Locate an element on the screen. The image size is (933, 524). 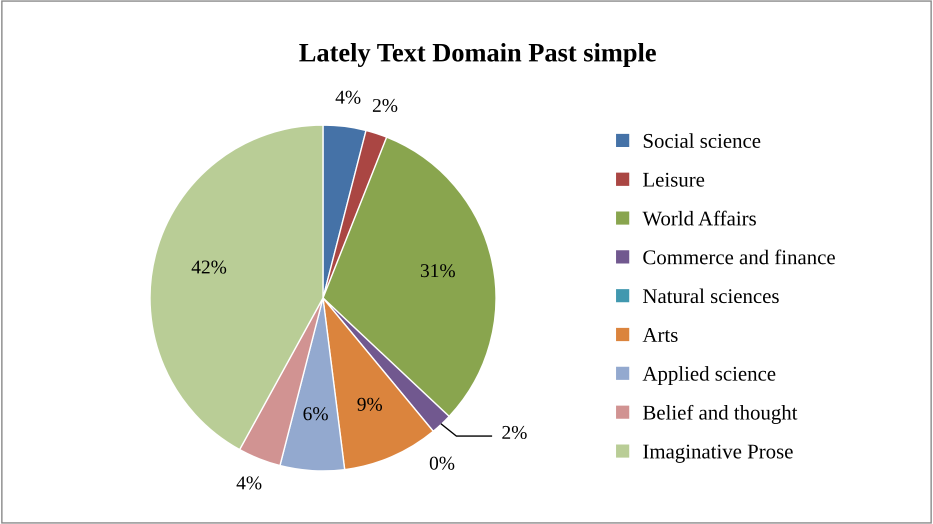
legend-label: World Affairs is located at coordinates (699, 218).